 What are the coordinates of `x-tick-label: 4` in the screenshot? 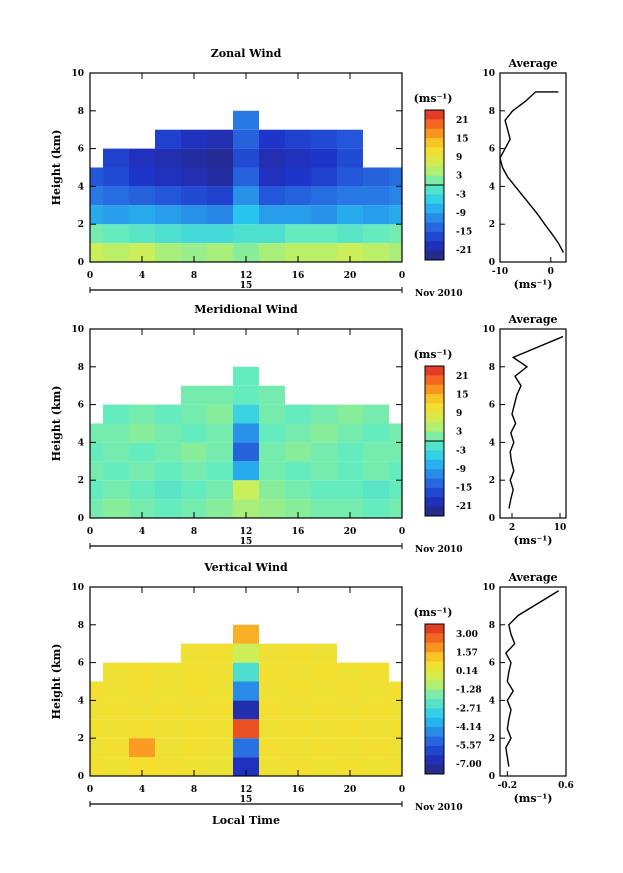 It's located at (142, 532).